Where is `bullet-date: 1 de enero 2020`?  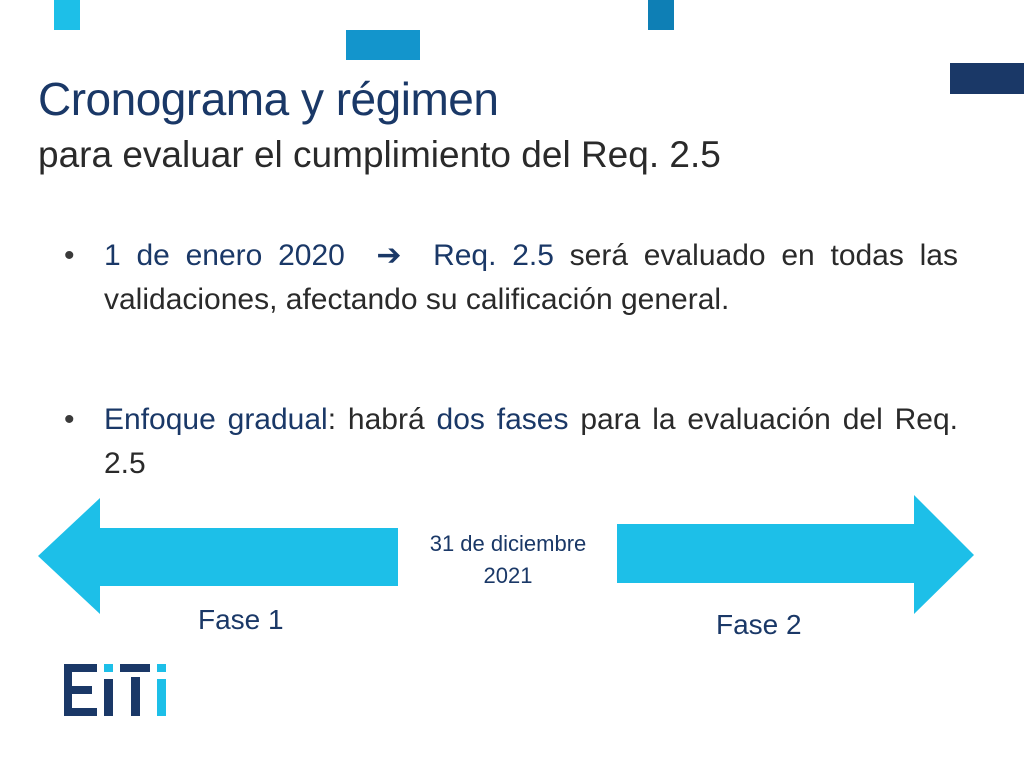
bullet-date: 1 de enero 2020 is located at coordinates (224, 255).